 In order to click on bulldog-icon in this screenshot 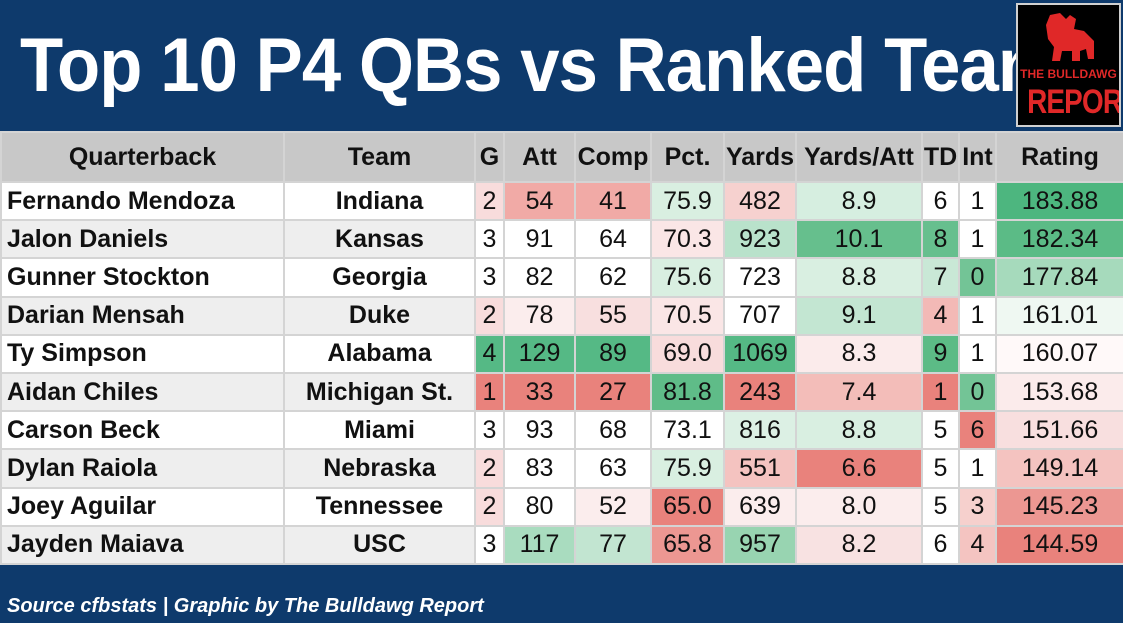, I will do `click(1070, 37)`.